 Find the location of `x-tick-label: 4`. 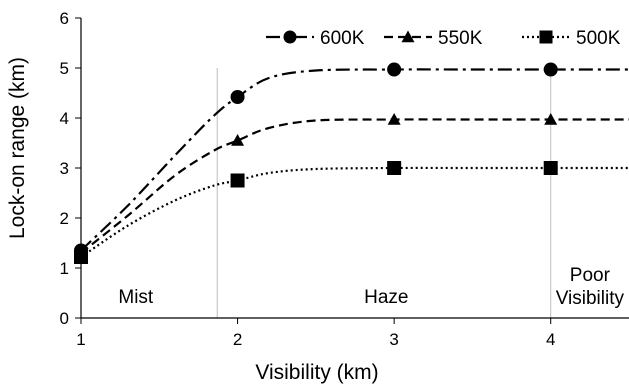

x-tick-label: 4 is located at coordinates (550, 339).